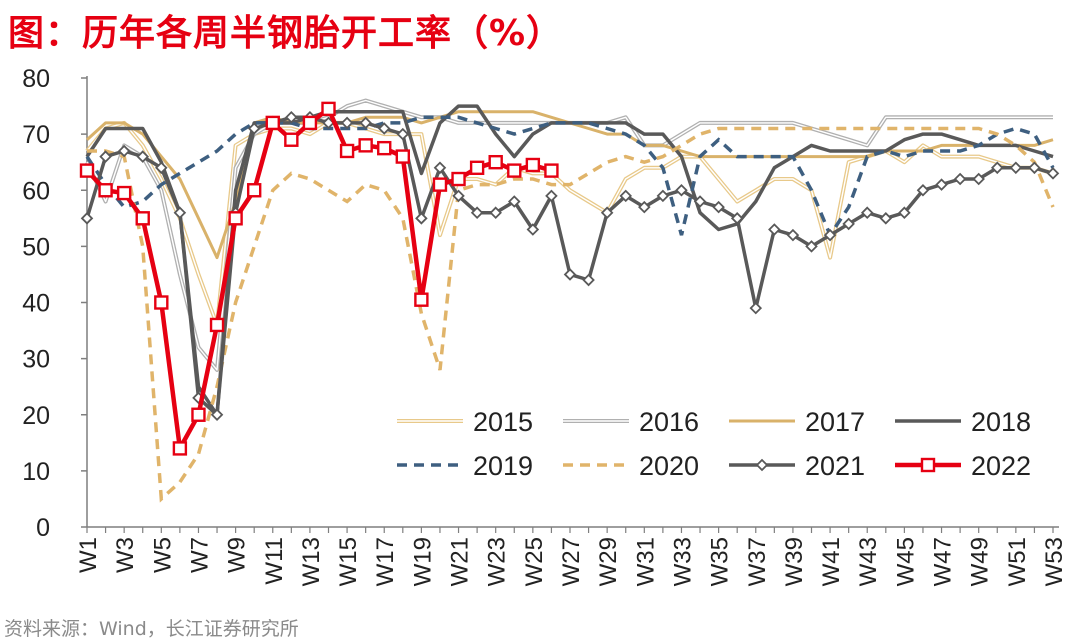 The image size is (1080, 641). I want to click on y-tick-label: 10, so click(36, 472).